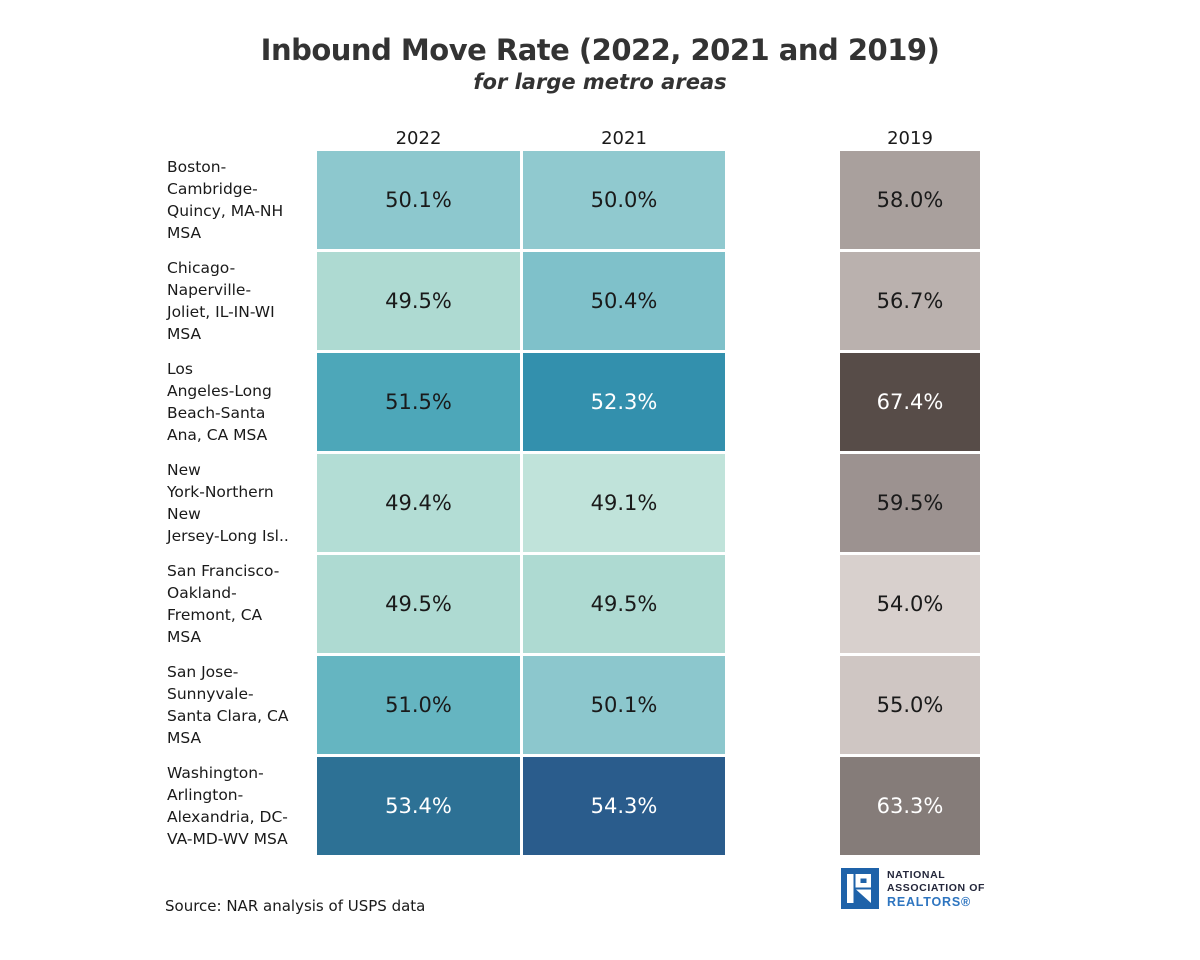 The image size is (1200, 960). Describe the element at coordinates (929, 901) in the screenshot. I see `logo-line-realtors: REALTORS®` at that location.